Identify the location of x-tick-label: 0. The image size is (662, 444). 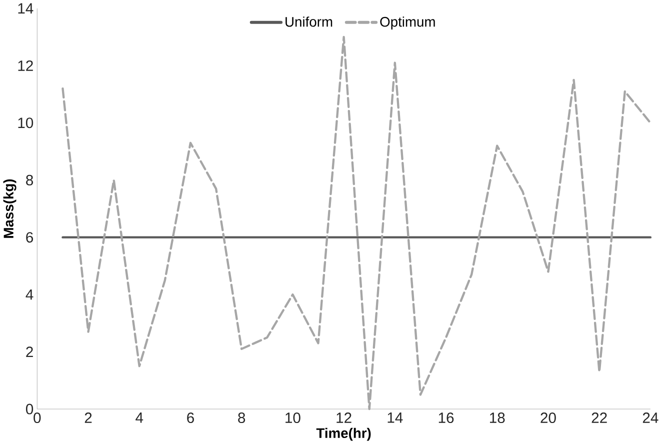
(37, 418).